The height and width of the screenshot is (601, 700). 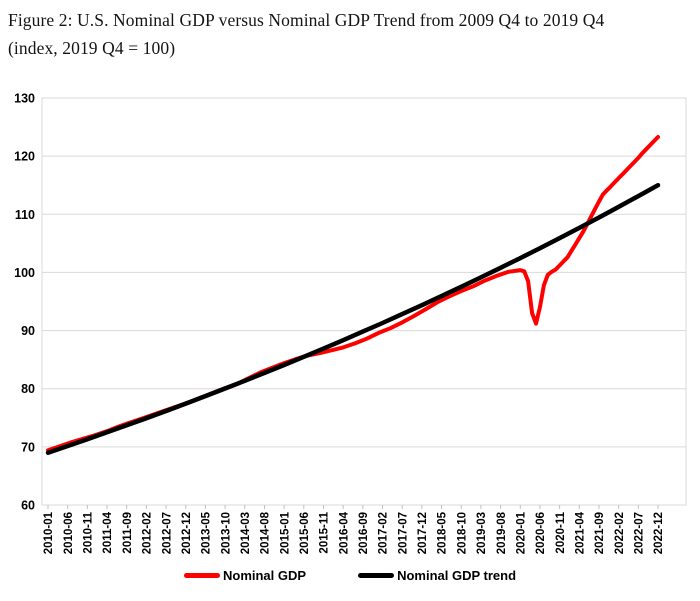 What do you see at coordinates (28, 389) in the screenshot?
I see `y-axis-tick-label: 80` at bounding box center [28, 389].